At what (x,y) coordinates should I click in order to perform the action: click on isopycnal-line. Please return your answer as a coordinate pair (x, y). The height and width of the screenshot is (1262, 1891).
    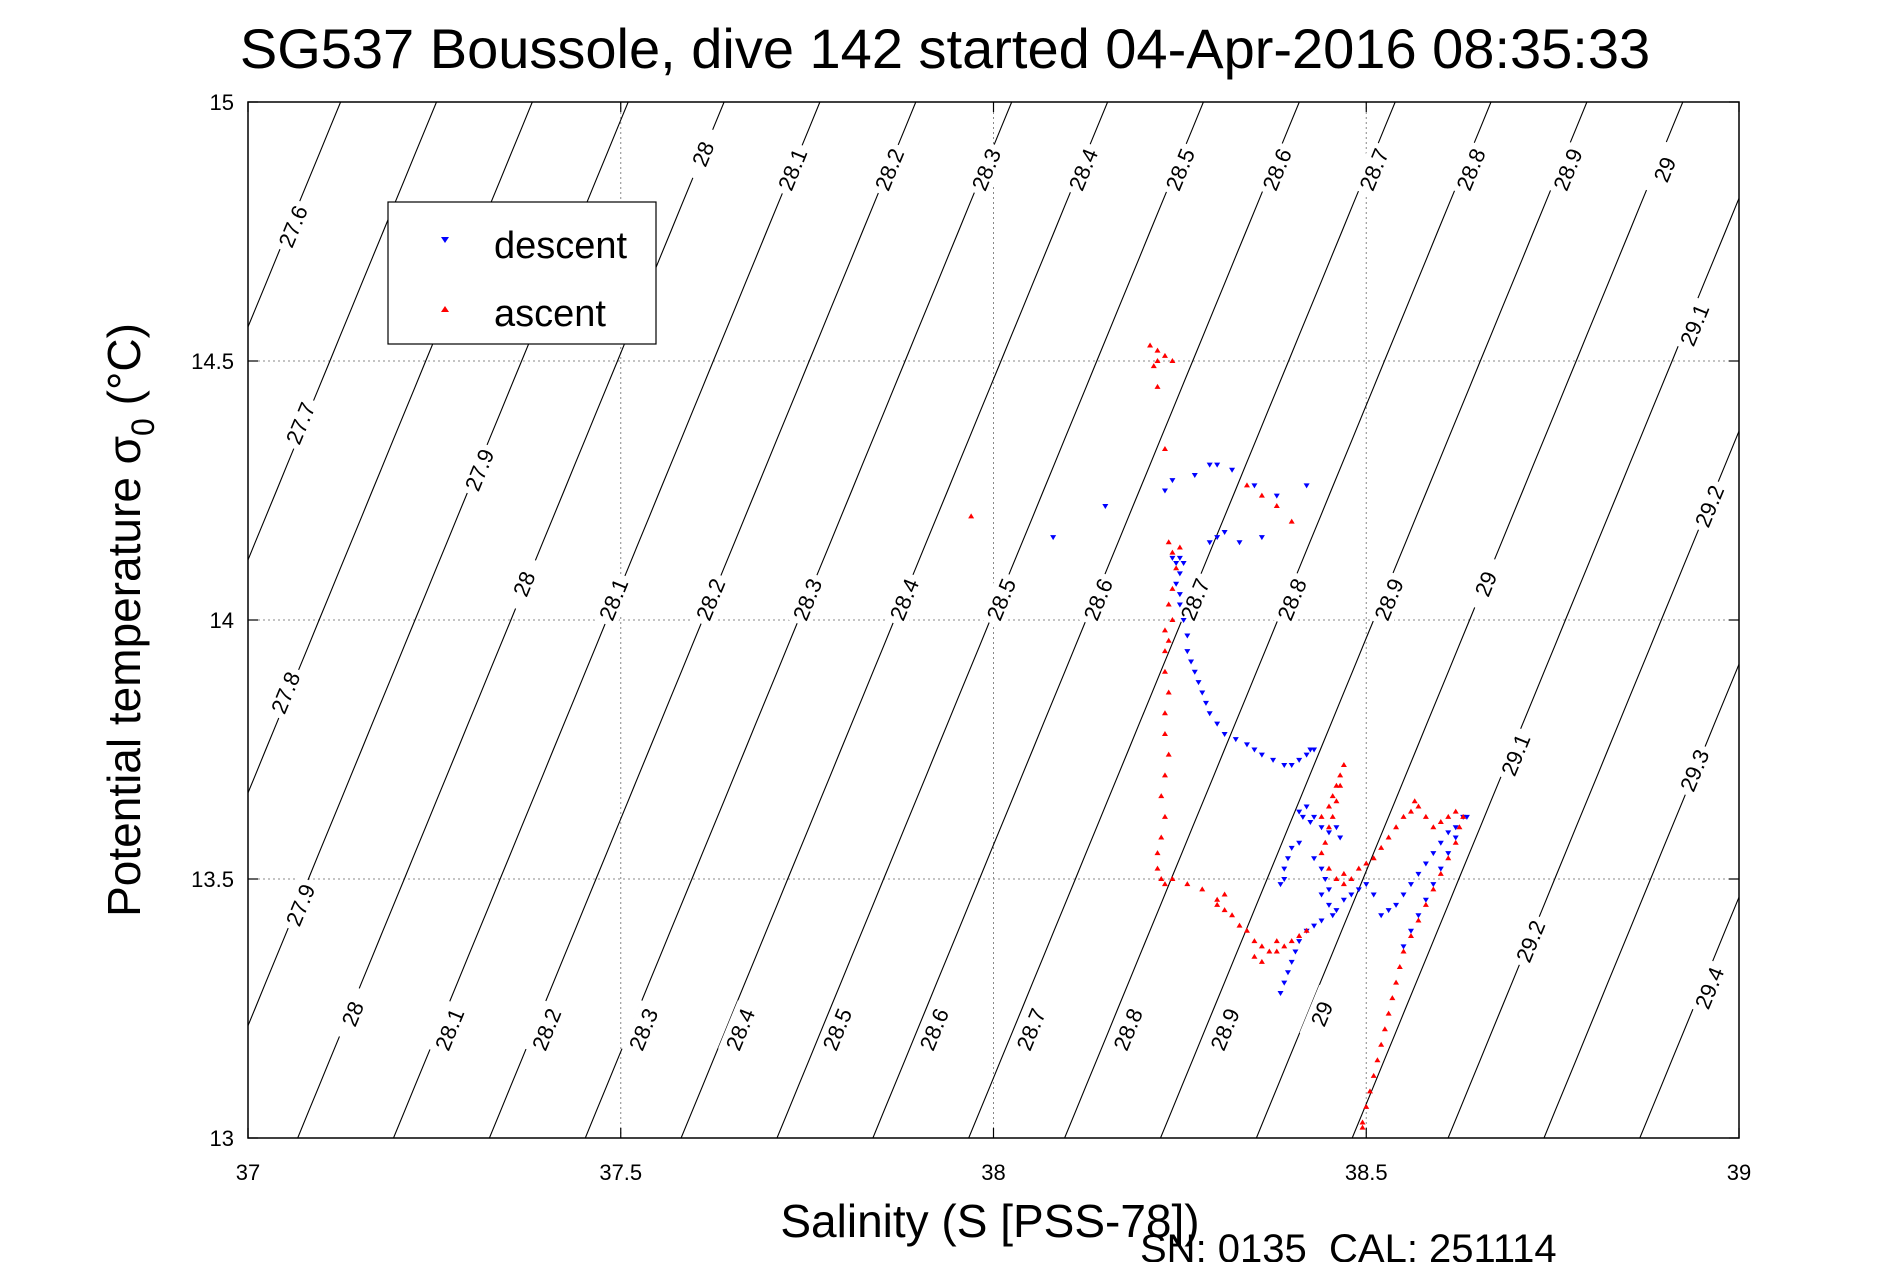
    Looking at the image, I should click on (1689, 1016).